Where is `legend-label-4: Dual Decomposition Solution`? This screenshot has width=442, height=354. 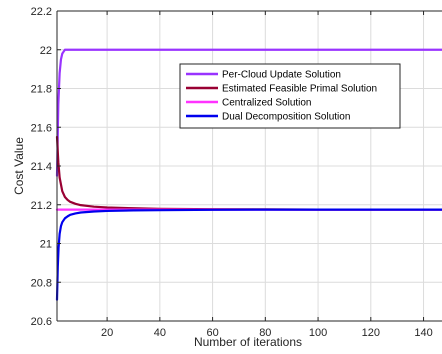
legend-label-4: Dual Decomposition Solution is located at coordinates (286, 117).